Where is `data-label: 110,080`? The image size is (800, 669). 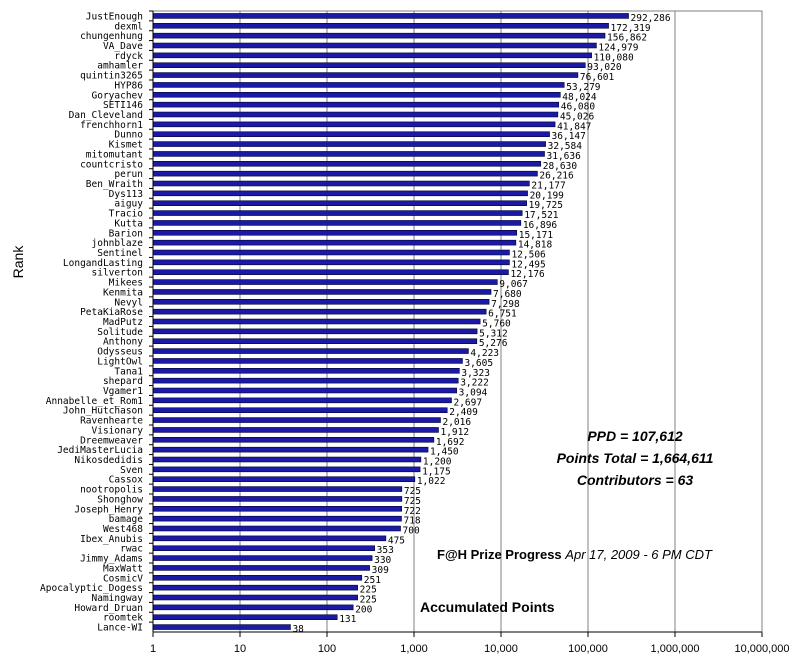
data-label: 110,080 is located at coordinates (614, 57).